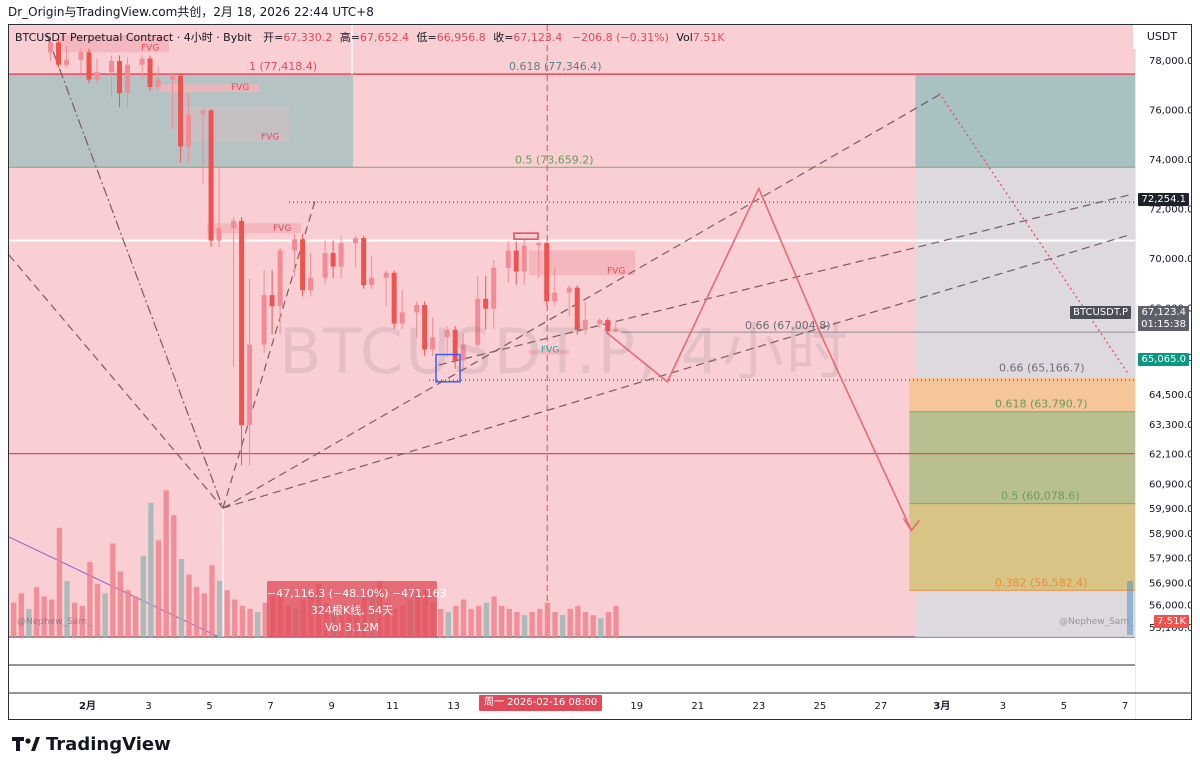  Describe the element at coordinates (1170, 606) in the screenshot. I see `price-axis-label: 56,000.0` at that location.